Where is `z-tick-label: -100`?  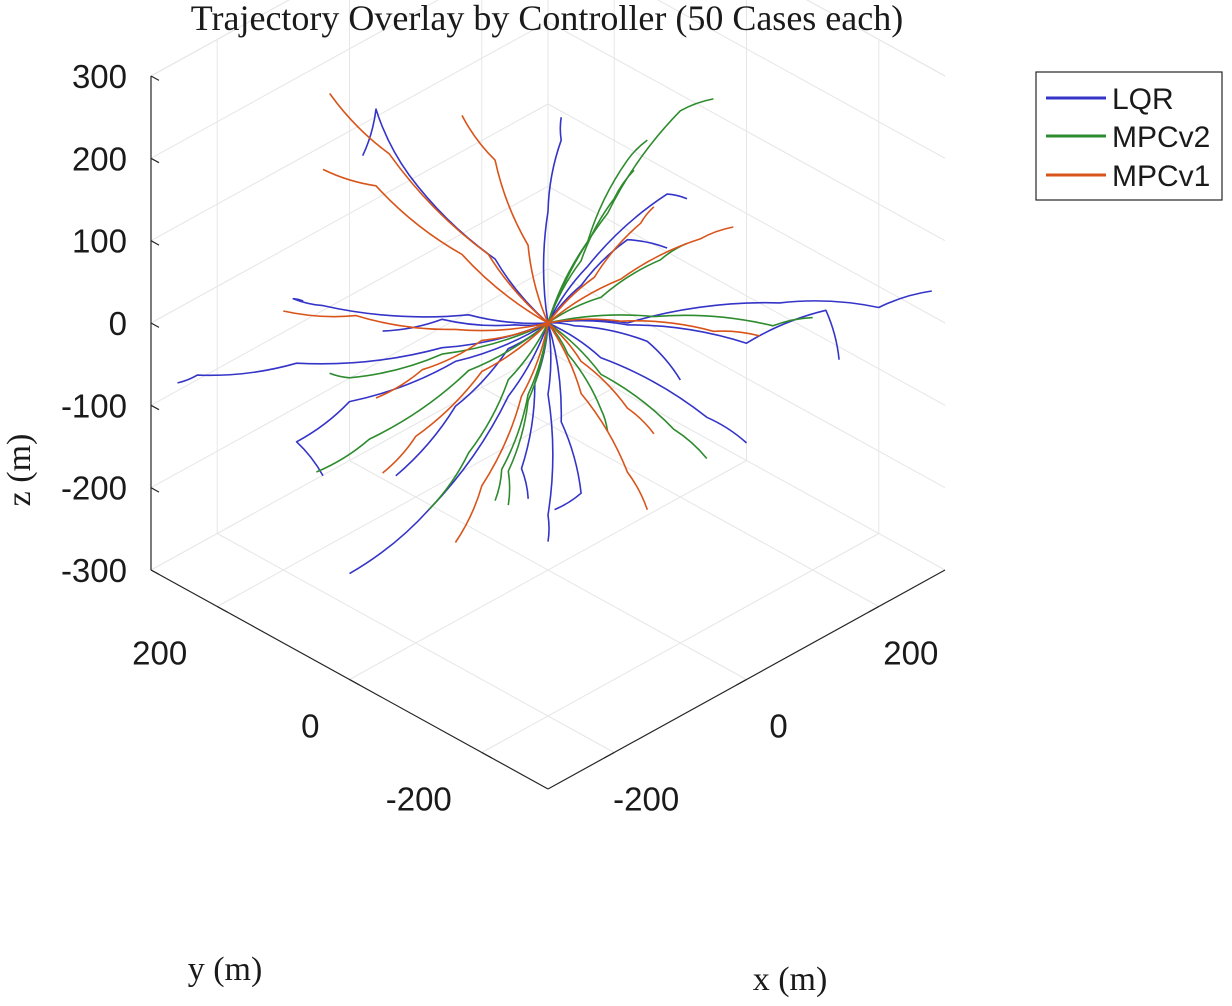
z-tick-label: -100 is located at coordinates (94, 405).